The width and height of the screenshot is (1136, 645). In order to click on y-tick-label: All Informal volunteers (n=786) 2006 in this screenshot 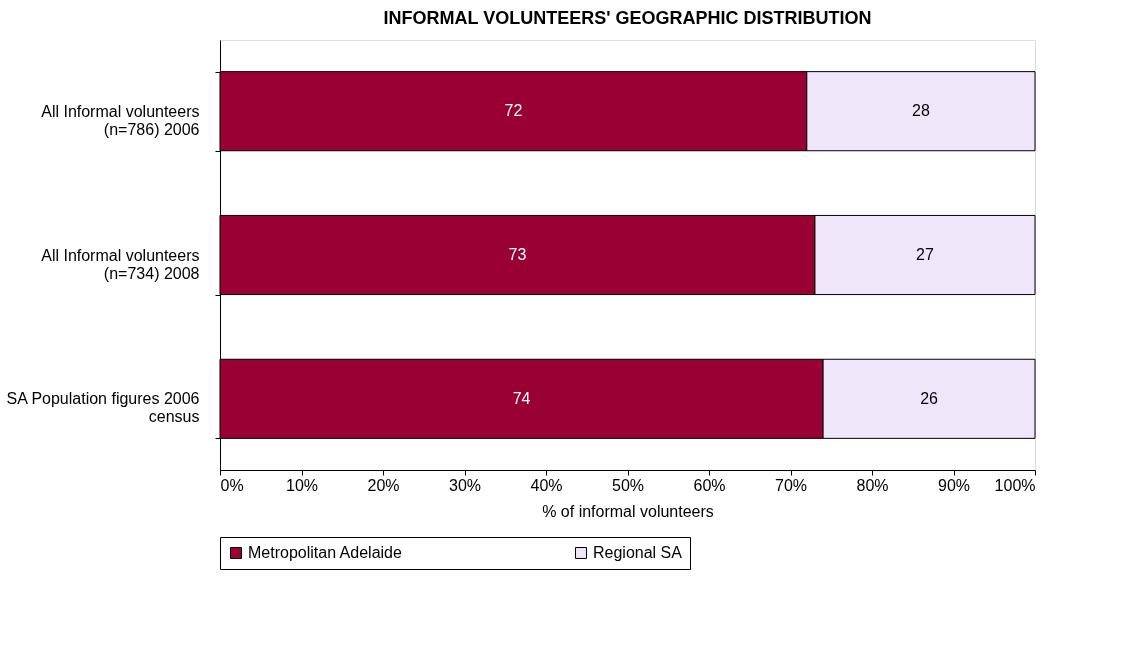, I will do `click(120, 120)`.